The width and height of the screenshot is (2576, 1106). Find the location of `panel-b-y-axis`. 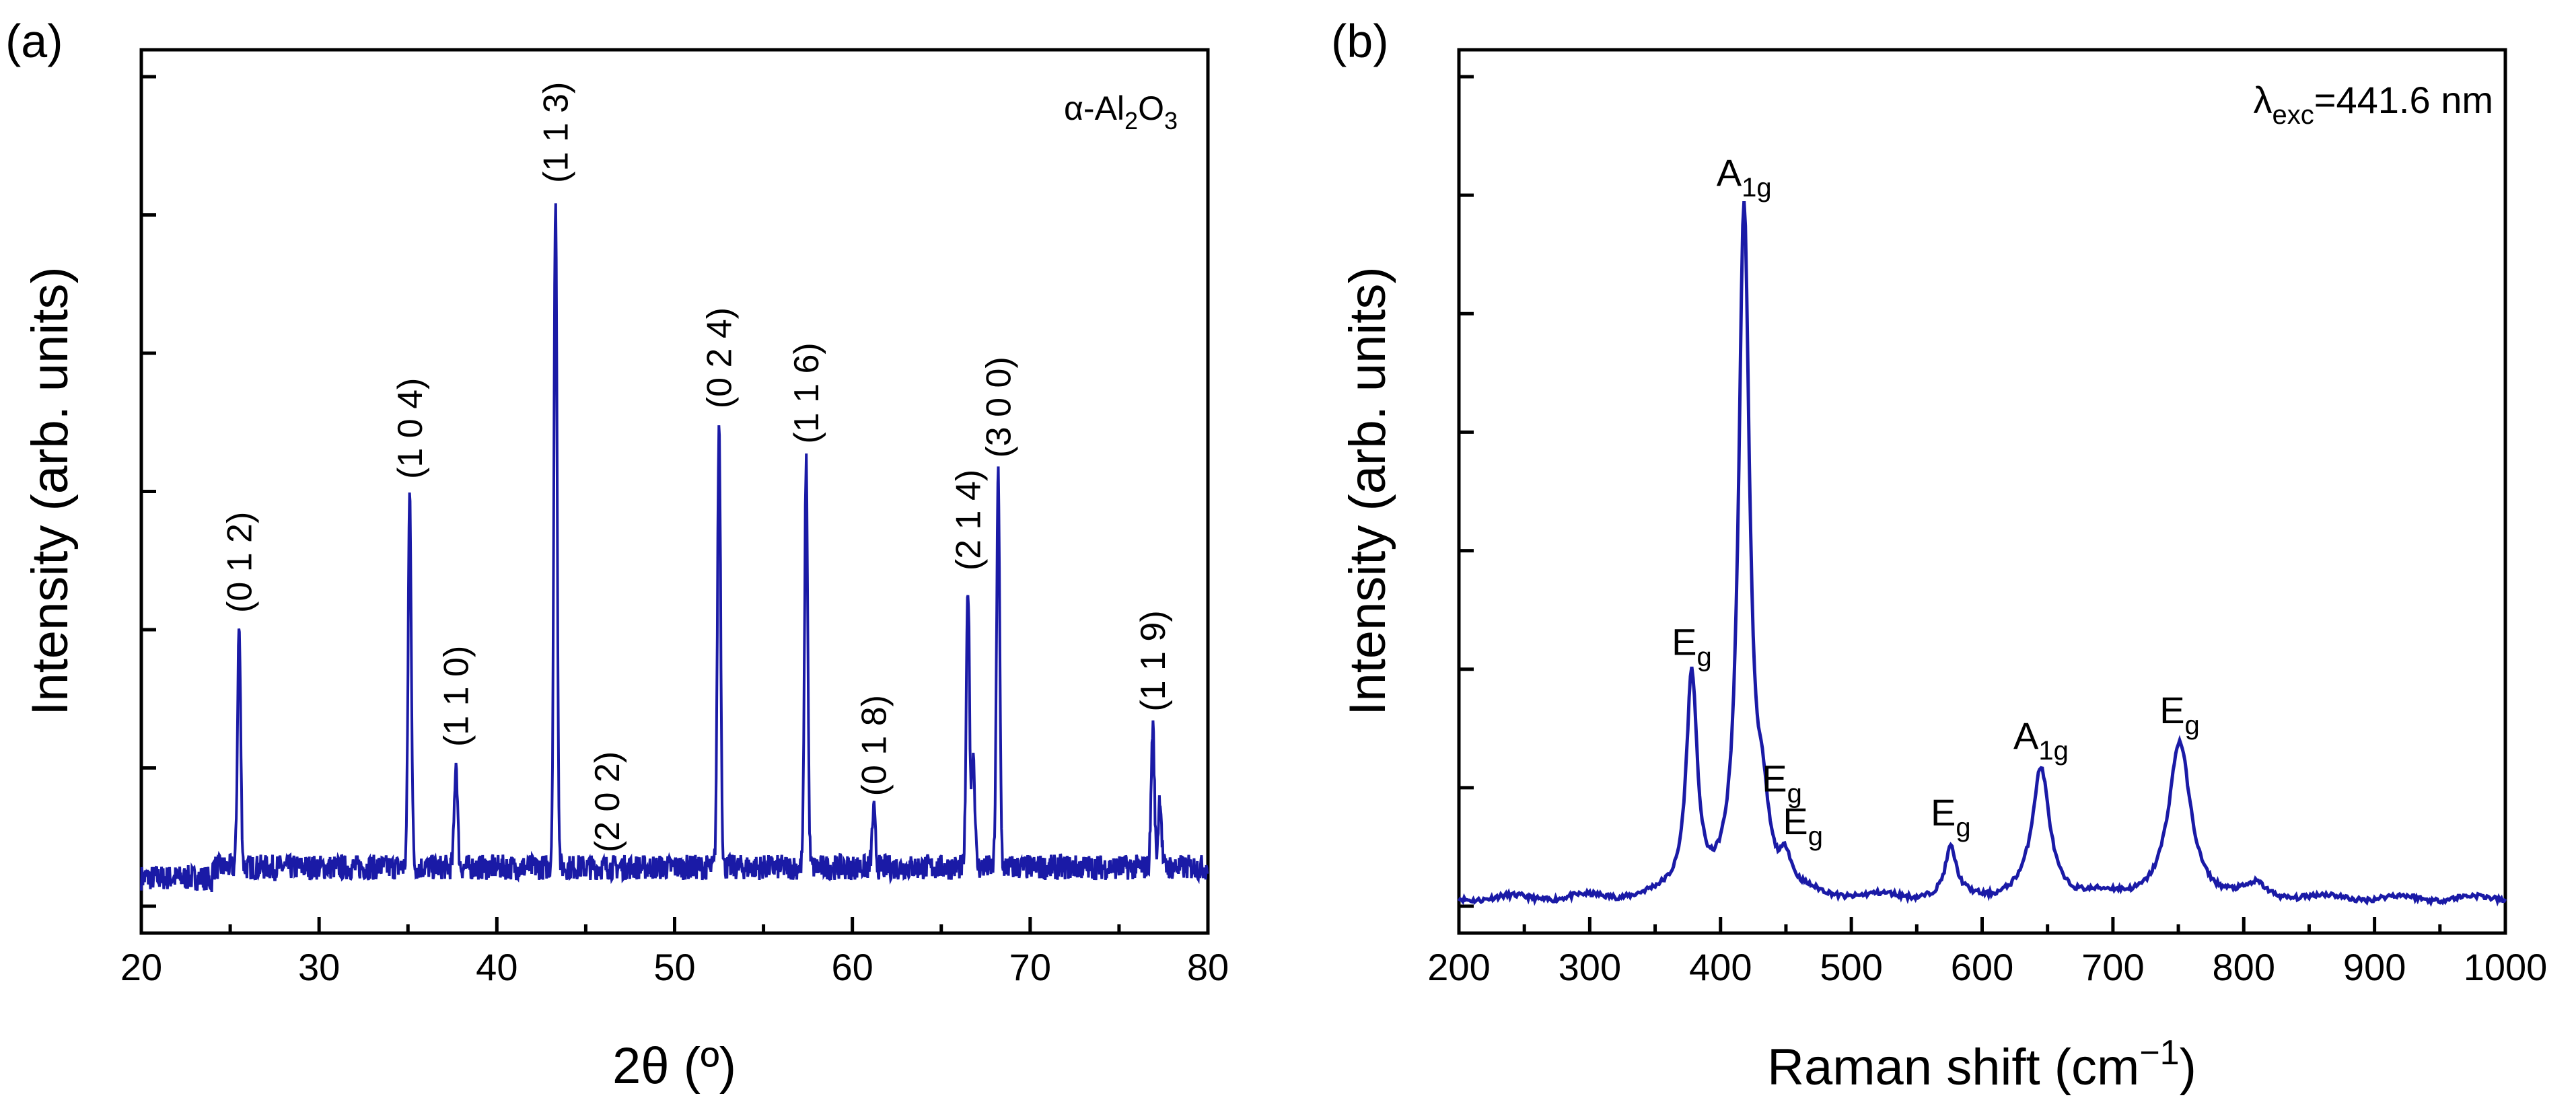

panel-b-y-axis is located at coordinates (1466, 491).